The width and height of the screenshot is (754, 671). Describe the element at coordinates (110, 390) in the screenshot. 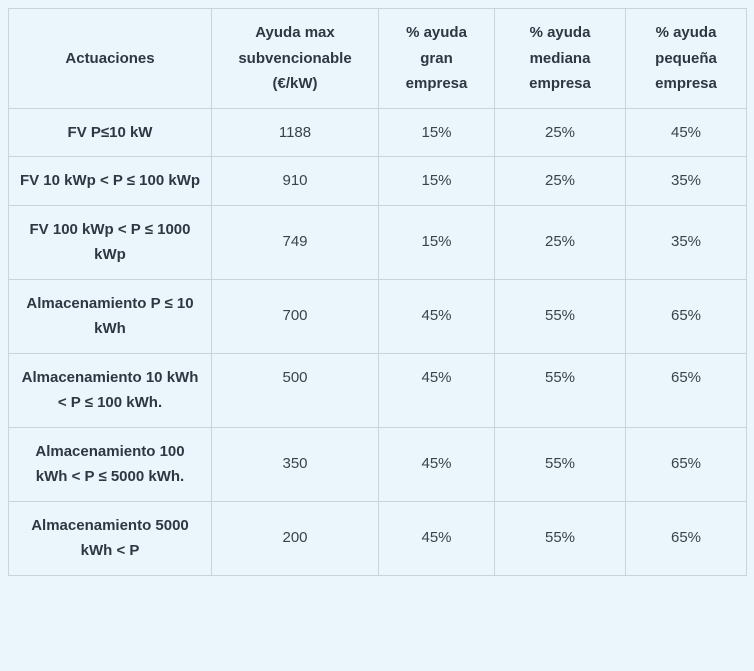

I see `row-label-cell: Almacenamiento 10 kWh < P ≤ 100 kWh.` at that location.